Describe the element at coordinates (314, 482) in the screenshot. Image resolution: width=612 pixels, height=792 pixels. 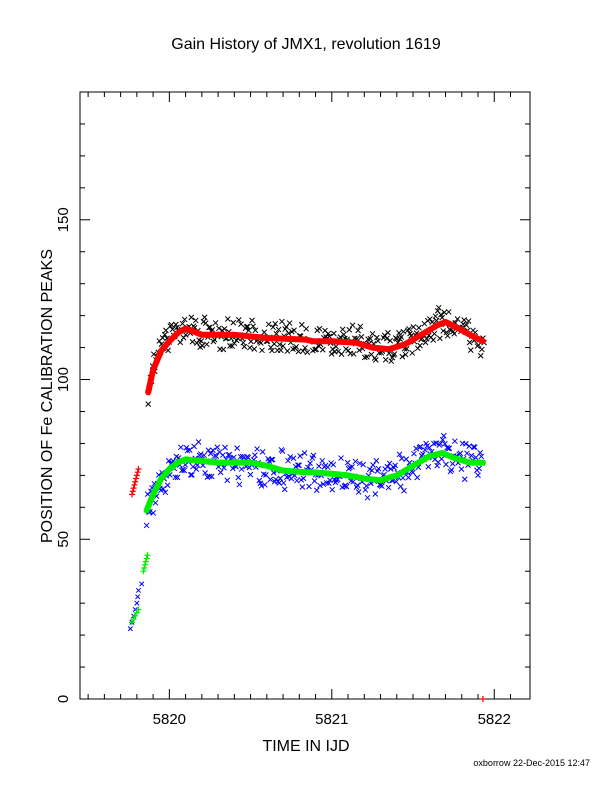
I see `fit-line` at that location.